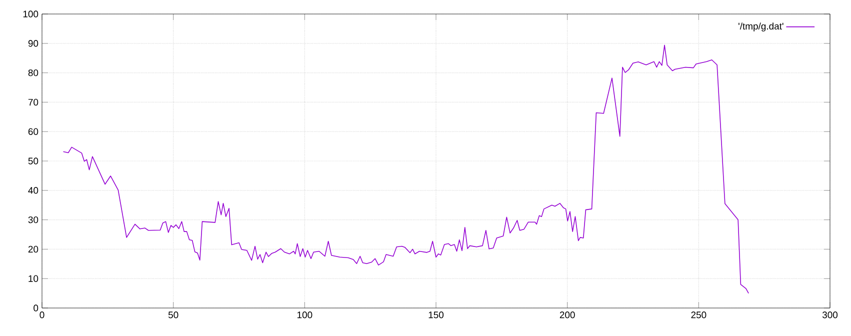 The image size is (851, 336). What do you see at coordinates (436, 315) in the screenshot?
I see `x-tick-label: 150` at bounding box center [436, 315].